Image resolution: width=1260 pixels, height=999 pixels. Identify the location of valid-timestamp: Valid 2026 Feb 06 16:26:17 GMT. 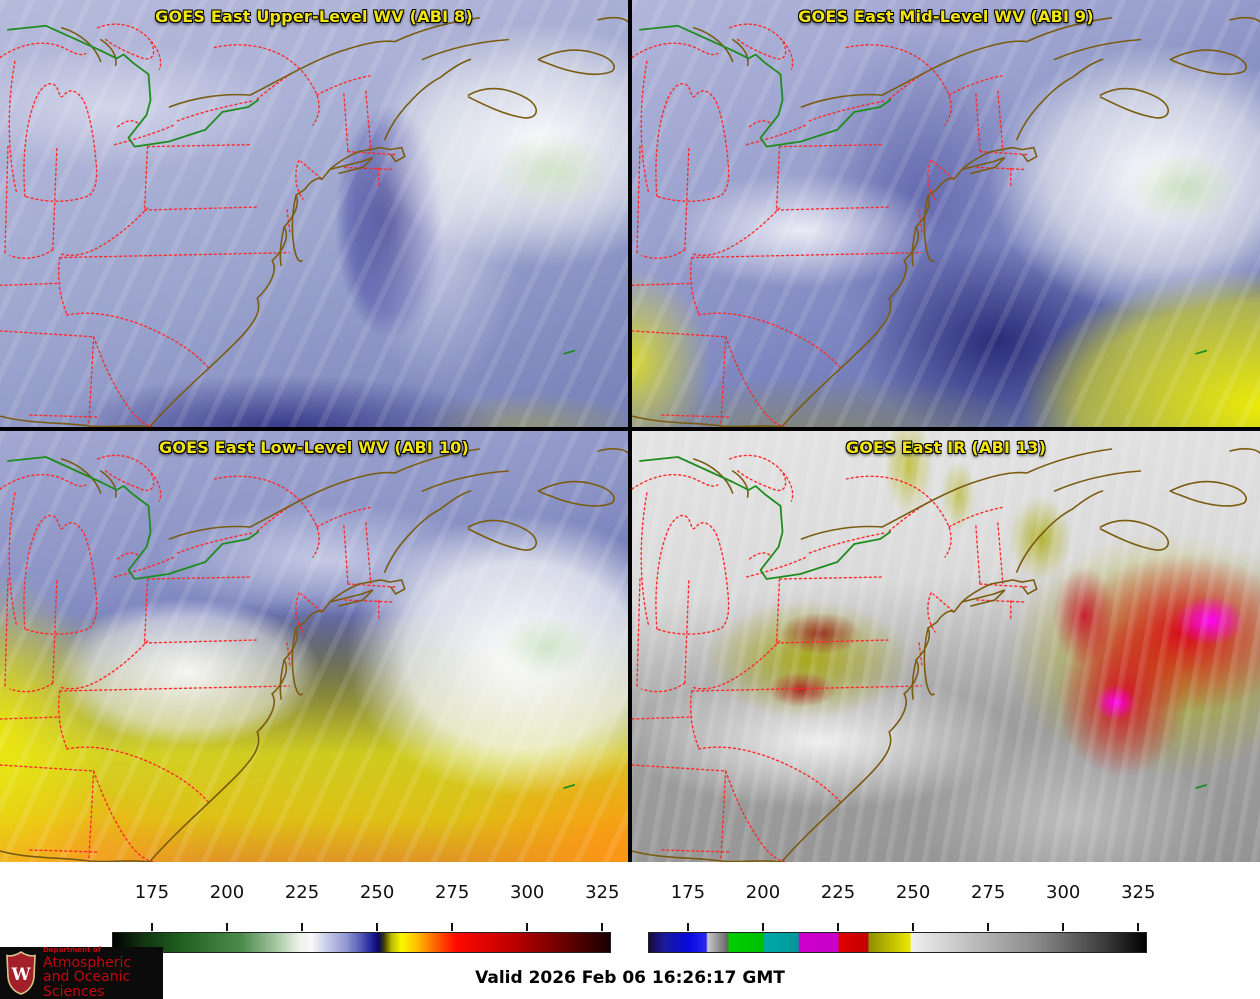
(630, 978).